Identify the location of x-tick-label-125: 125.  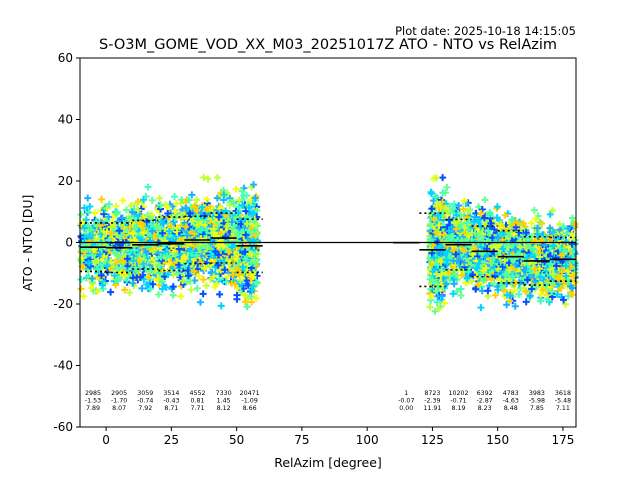
(432, 440).